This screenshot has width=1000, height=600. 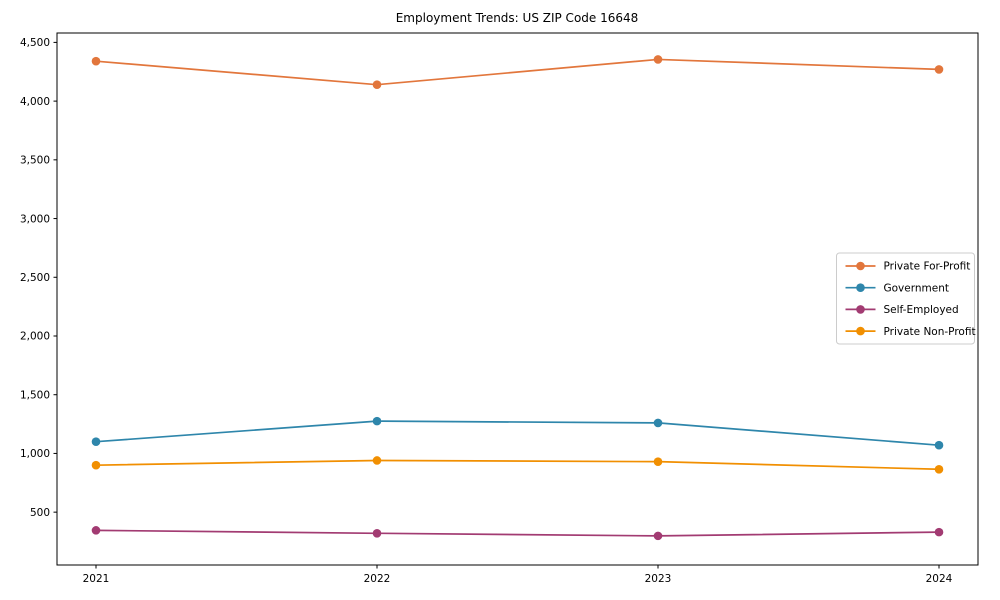 What do you see at coordinates (96, 61) in the screenshot?
I see `data-point-private-for-profit-2021` at bounding box center [96, 61].